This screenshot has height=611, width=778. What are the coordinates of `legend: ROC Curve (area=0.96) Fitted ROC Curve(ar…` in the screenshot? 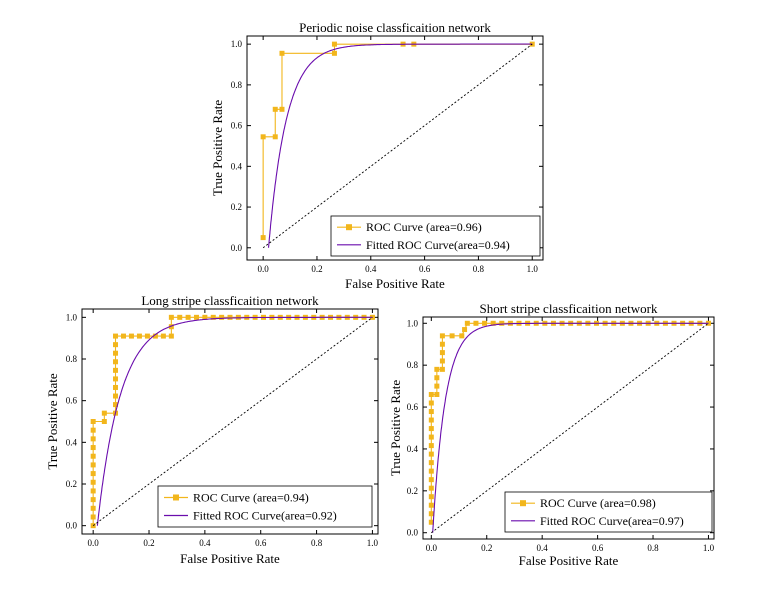 It's located at (435, 236).